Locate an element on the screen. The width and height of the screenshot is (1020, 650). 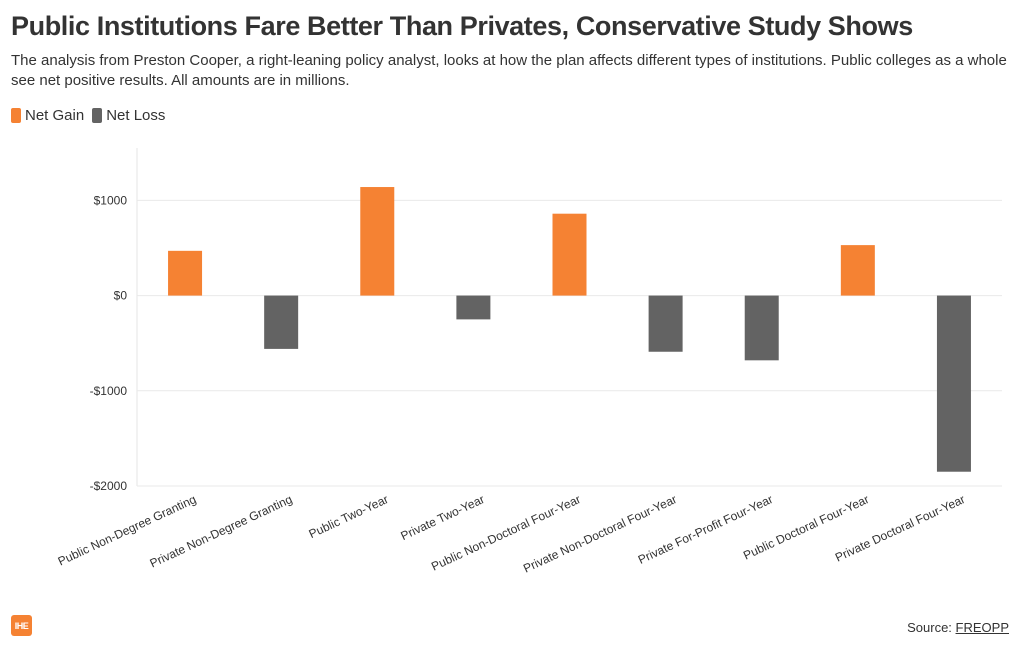
bar-private-for-profit-four-year is located at coordinates (761, 328).